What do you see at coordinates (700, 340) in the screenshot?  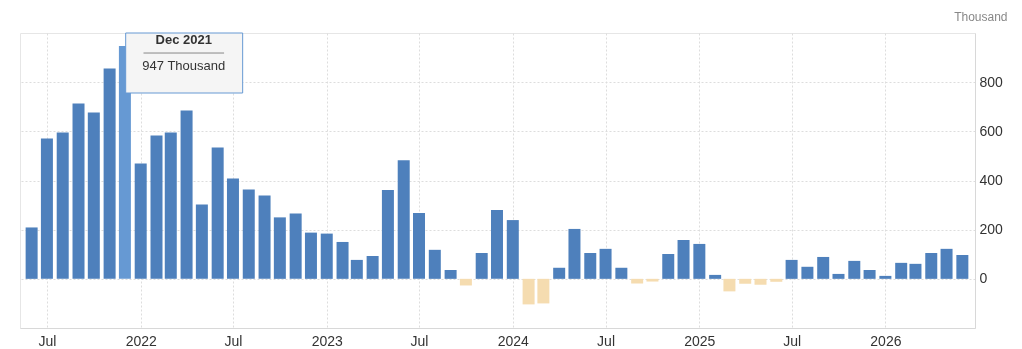 I see `x-tick-label: 2025` at bounding box center [700, 340].